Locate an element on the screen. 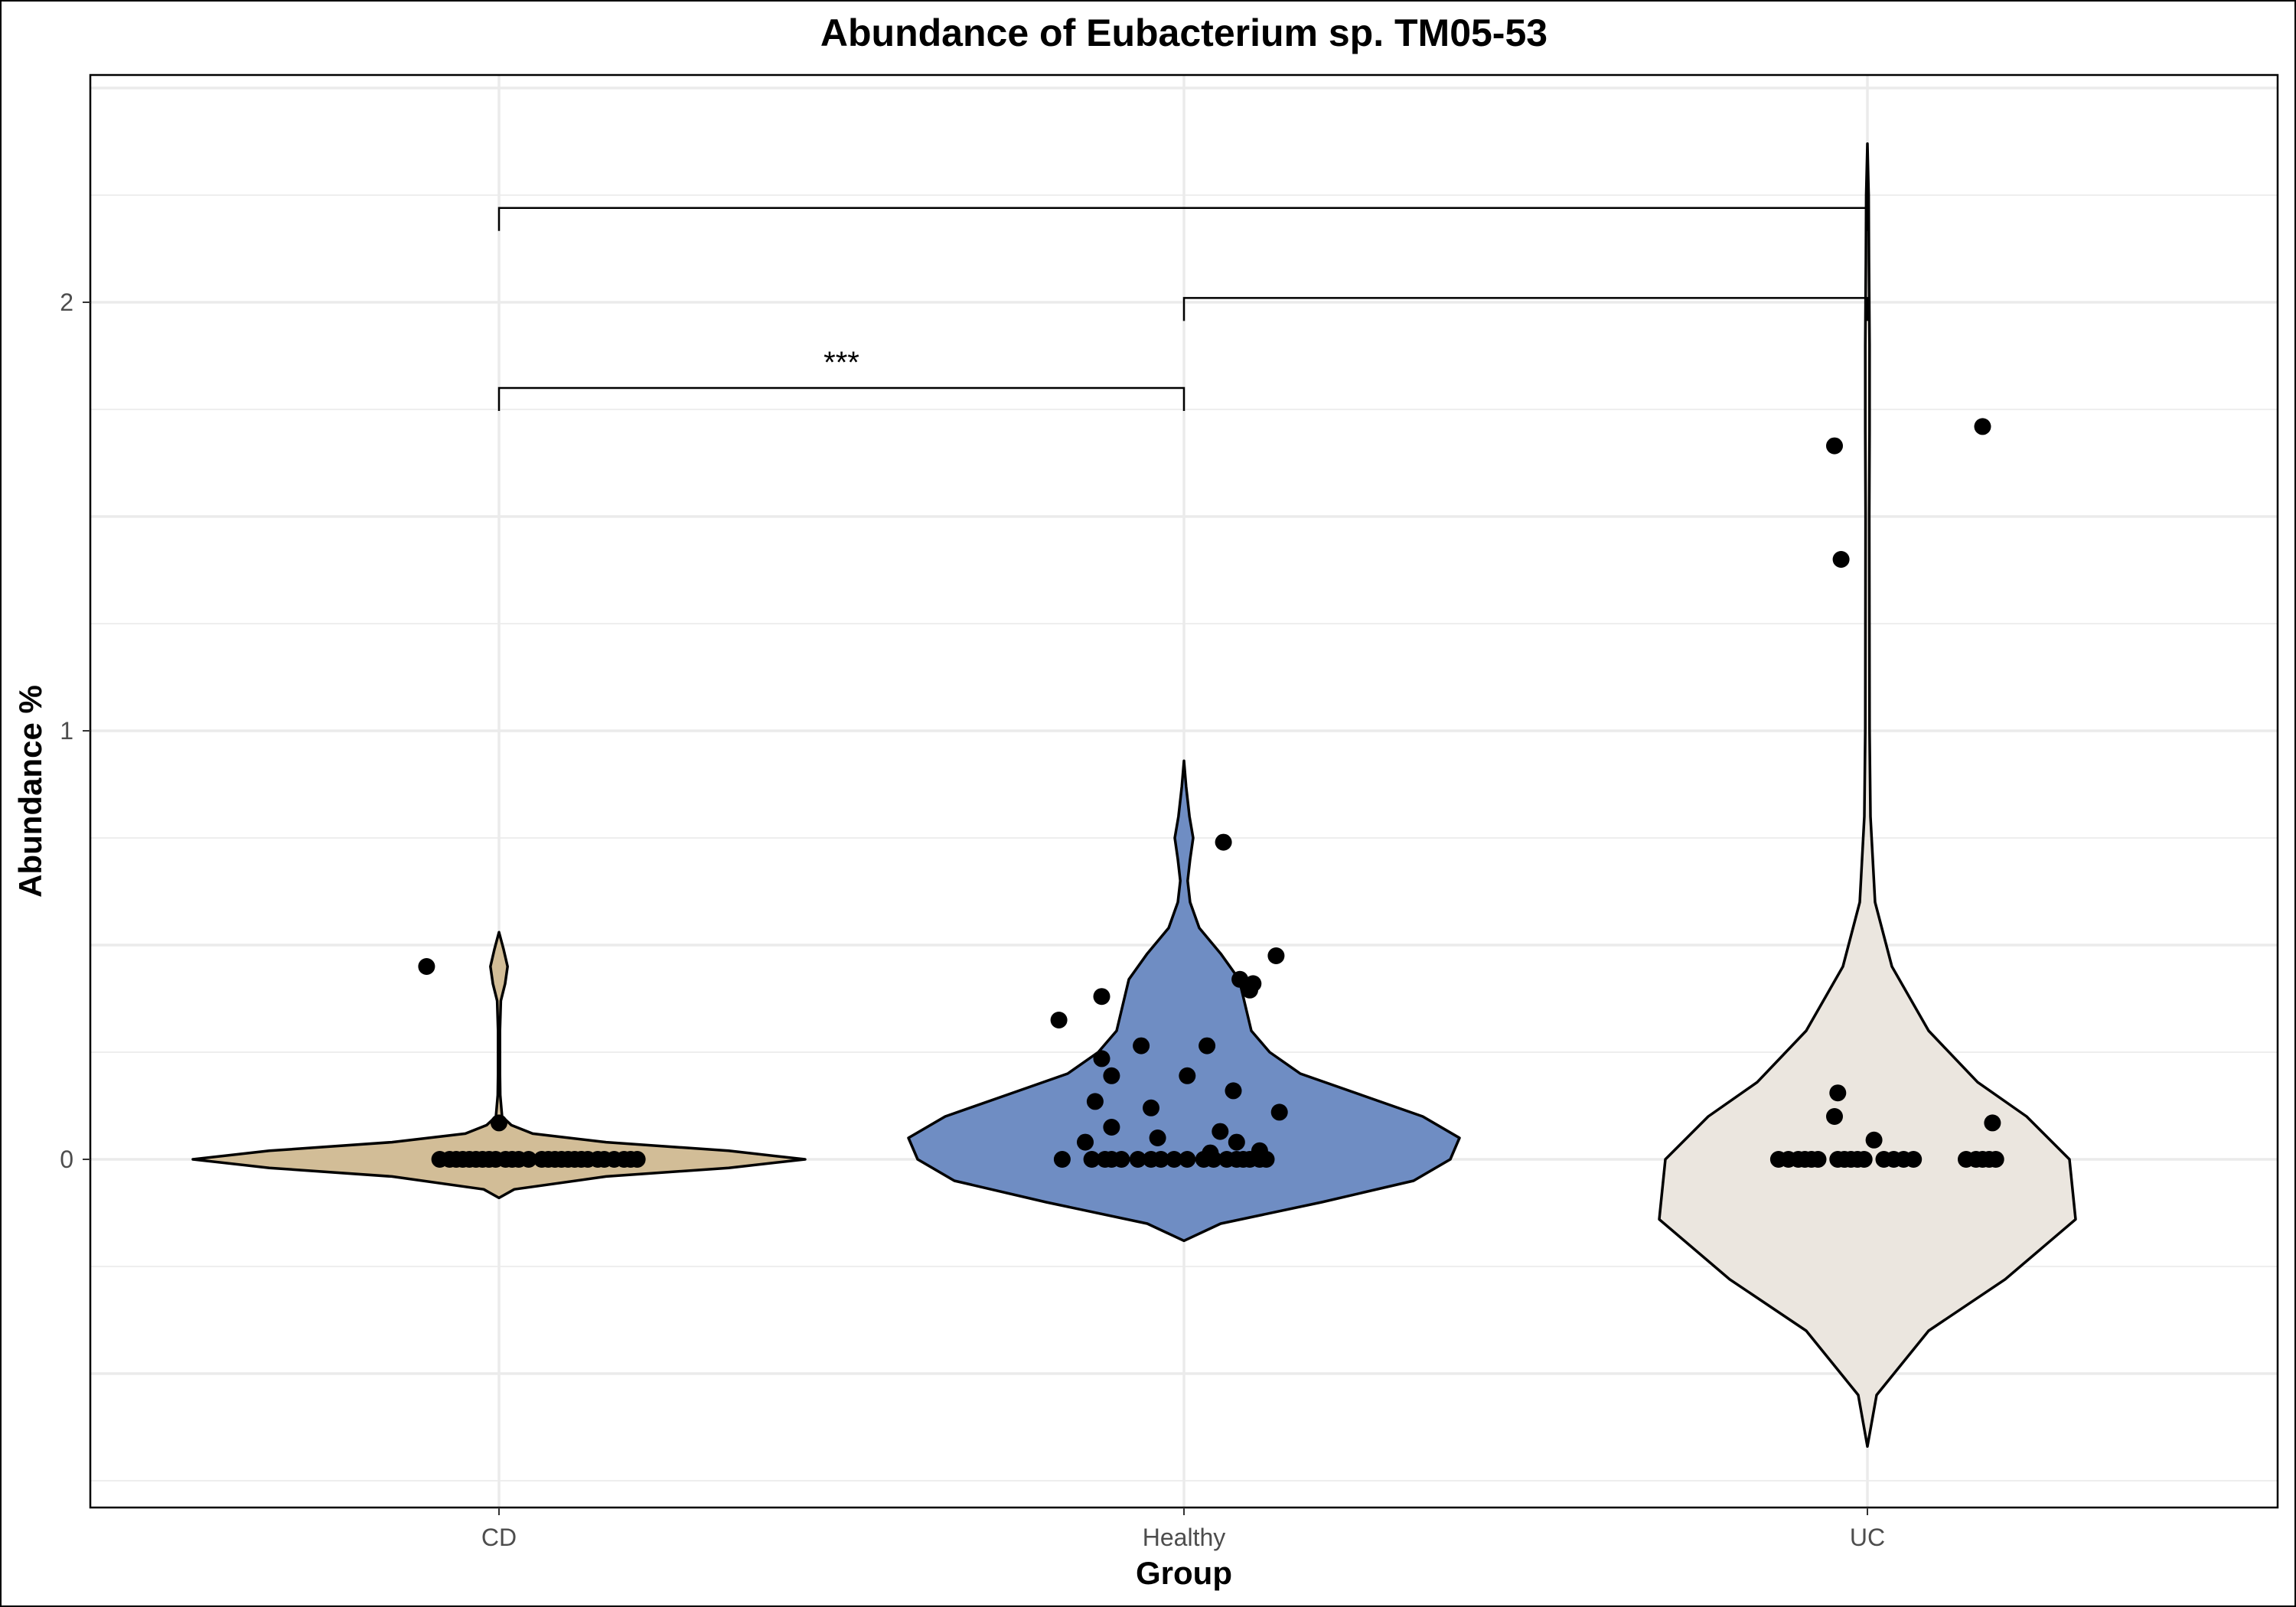 The height and width of the screenshot is (1607, 2296). violin-uc is located at coordinates (1867, 795).